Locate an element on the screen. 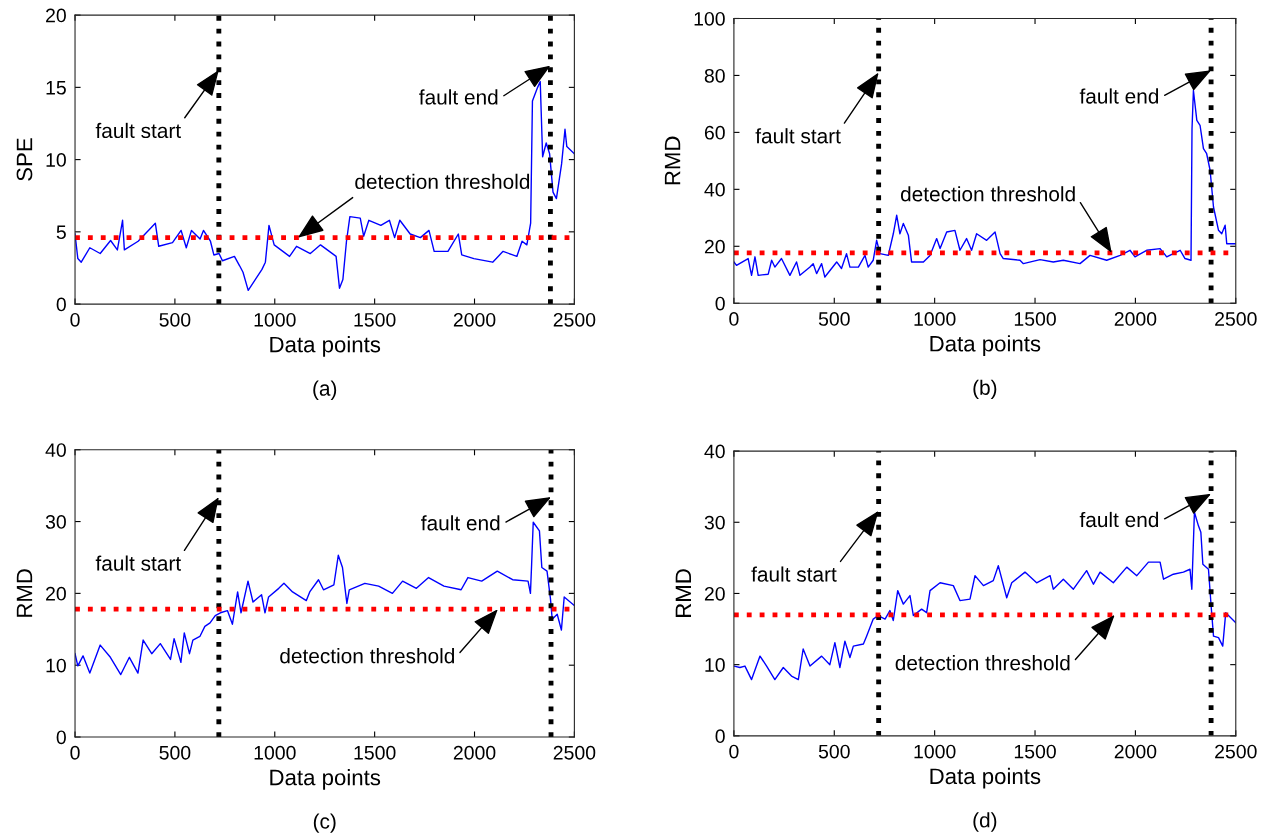 The height and width of the screenshot is (840, 1261). text: (b) is located at coordinates (985, 389).